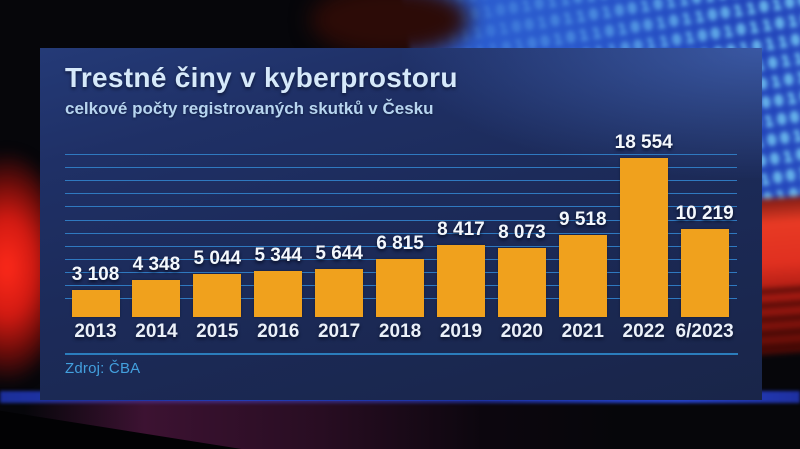  I want to click on chart-title: Trestné činy v kyberprostoru, so click(261, 77).